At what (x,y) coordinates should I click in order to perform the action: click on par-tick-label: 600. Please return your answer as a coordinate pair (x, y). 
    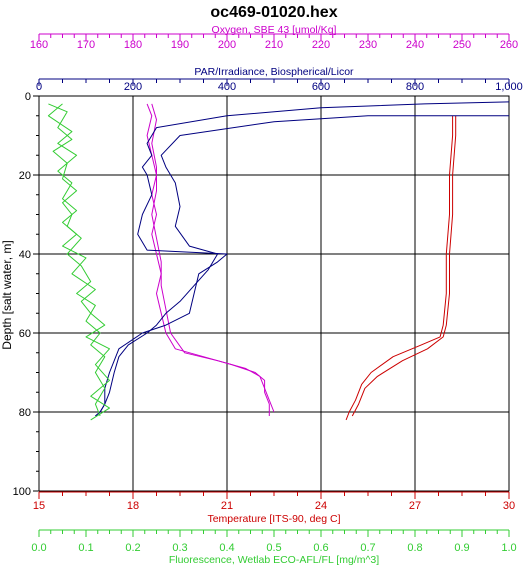
    Looking at the image, I should click on (321, 87).